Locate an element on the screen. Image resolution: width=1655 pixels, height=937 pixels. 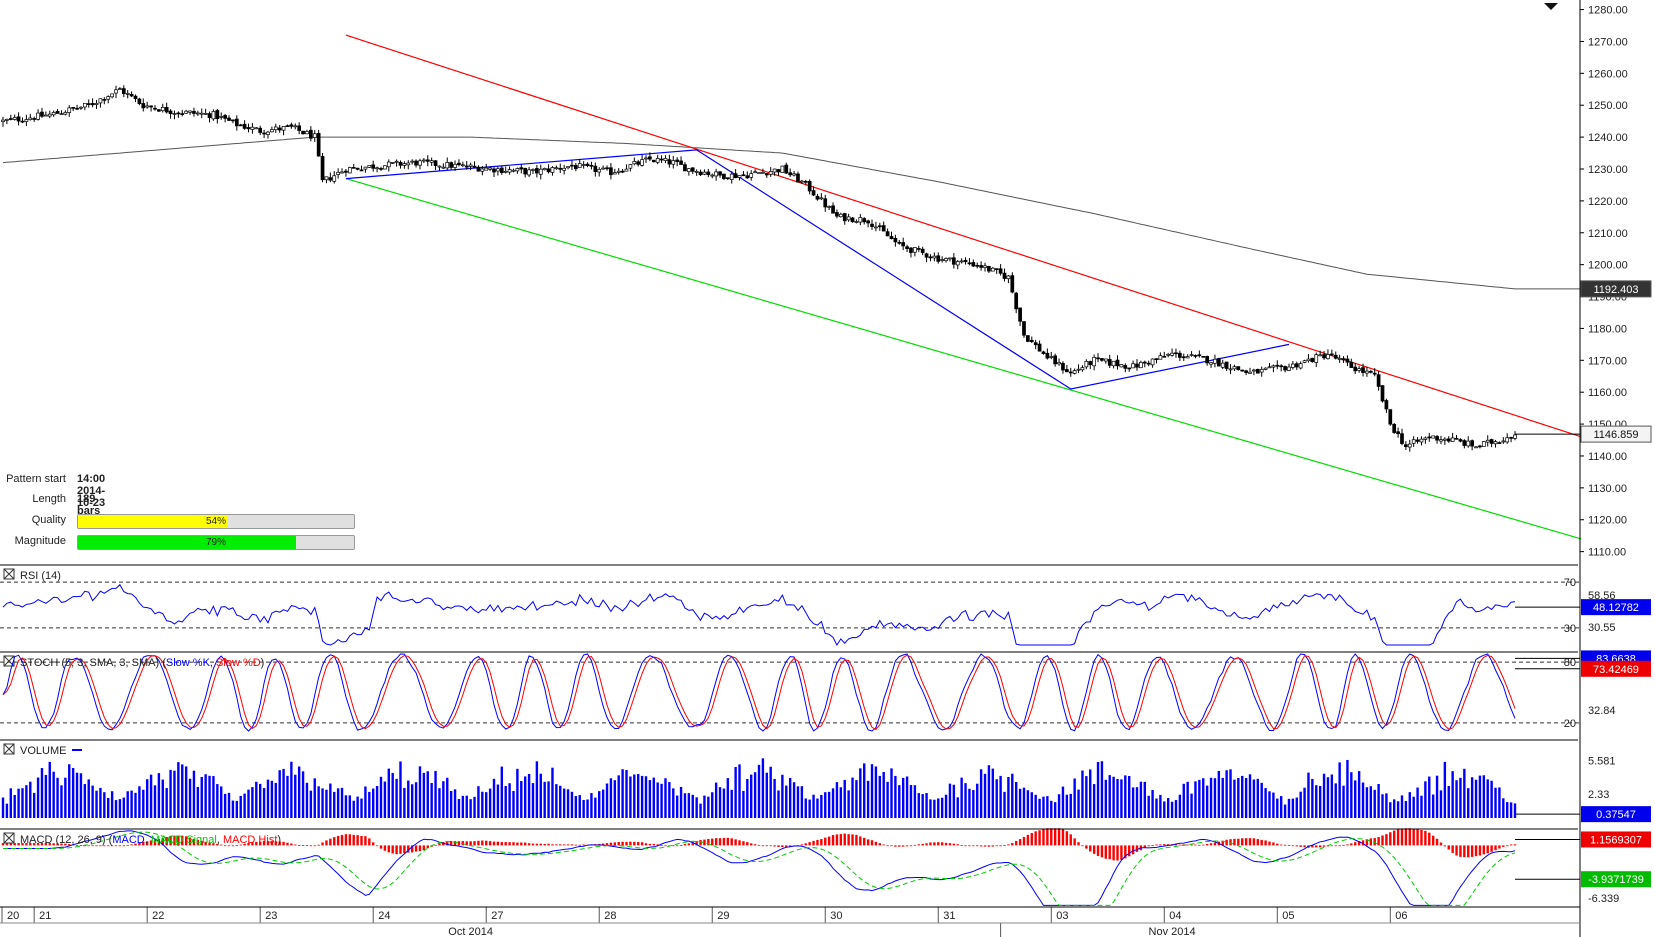
pane-close-icon-cross is located at coordinates (9, 574).